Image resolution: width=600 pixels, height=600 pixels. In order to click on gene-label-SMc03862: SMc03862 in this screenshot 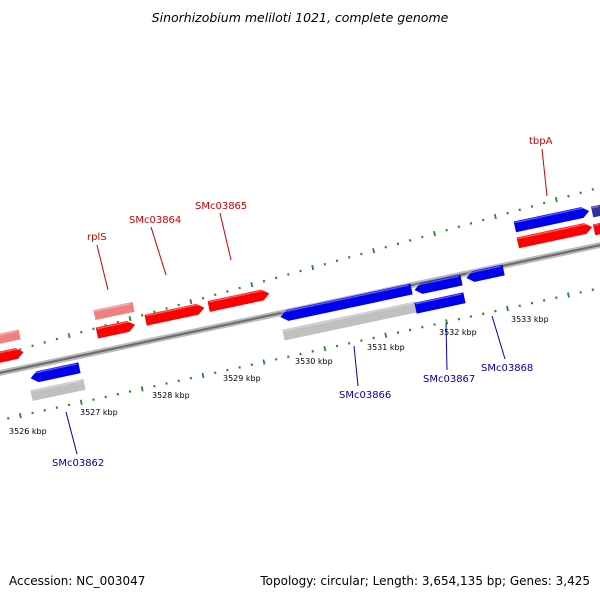, I will do `click(78, 463)`.